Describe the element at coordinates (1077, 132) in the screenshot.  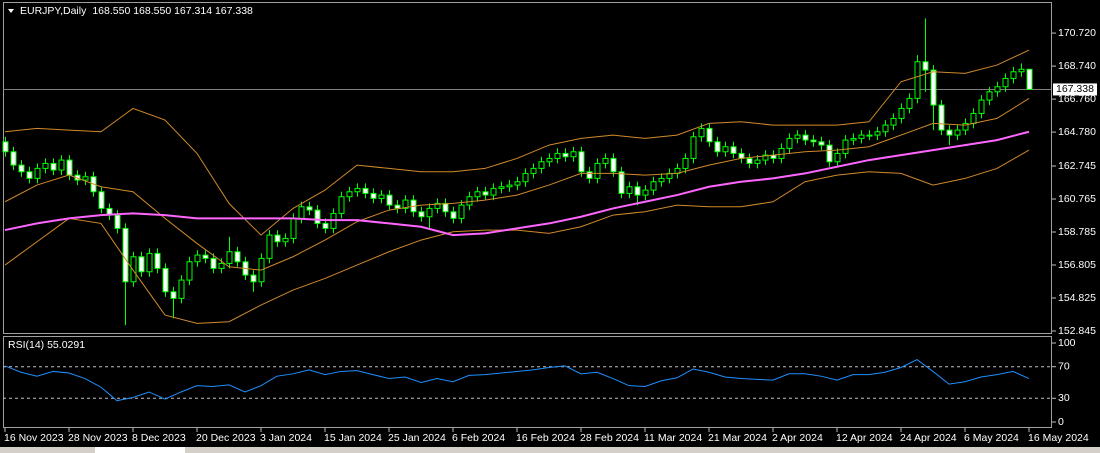
I see `y-tick-label: 164.780` at that location.